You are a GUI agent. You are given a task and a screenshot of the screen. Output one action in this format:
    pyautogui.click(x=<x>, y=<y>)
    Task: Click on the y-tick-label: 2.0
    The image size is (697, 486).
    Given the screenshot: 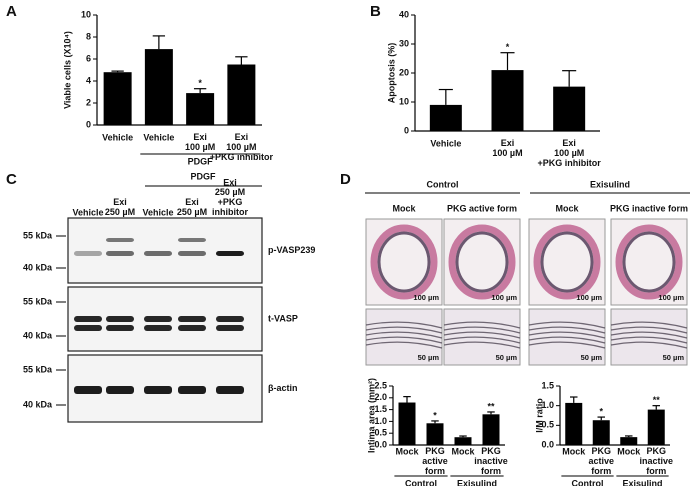 What is the action you would take?
    pyautogui.click(x=380, y=397)
    